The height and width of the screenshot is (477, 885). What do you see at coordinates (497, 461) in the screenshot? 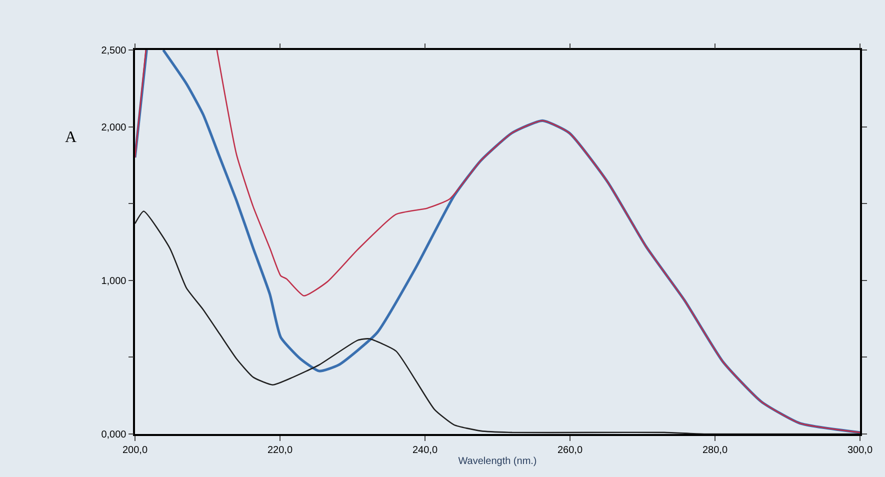
I see `x-axis-title: Wavelength (nm.)` at bounding box center [497, 461].